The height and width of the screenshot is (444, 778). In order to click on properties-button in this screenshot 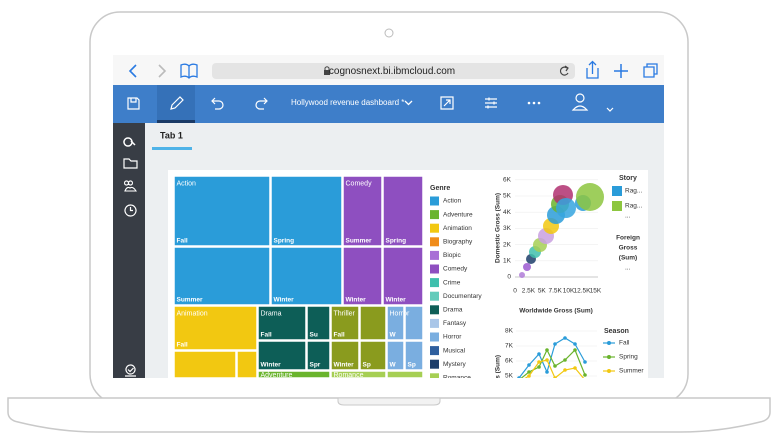, I will do `click(491, 103)`.